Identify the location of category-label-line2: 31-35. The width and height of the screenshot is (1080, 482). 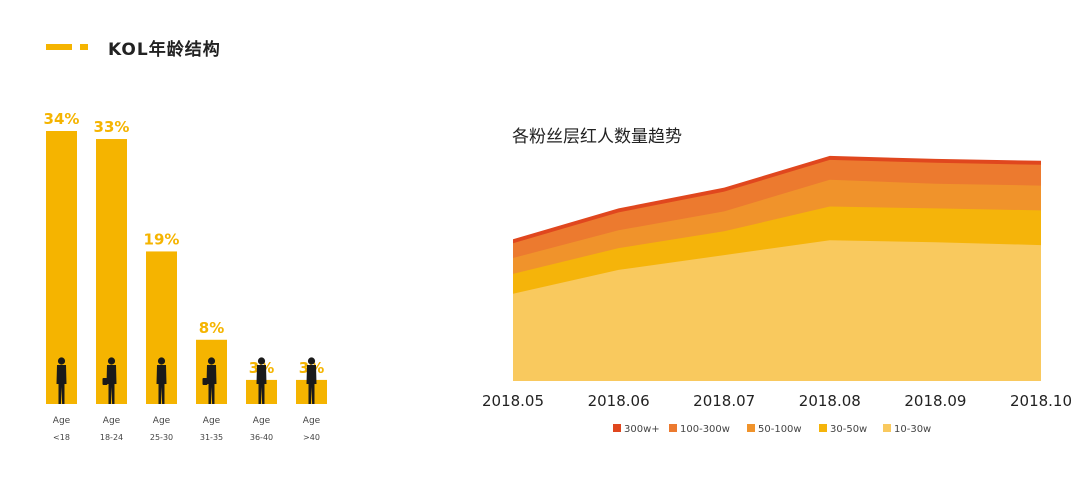
(211, 437).